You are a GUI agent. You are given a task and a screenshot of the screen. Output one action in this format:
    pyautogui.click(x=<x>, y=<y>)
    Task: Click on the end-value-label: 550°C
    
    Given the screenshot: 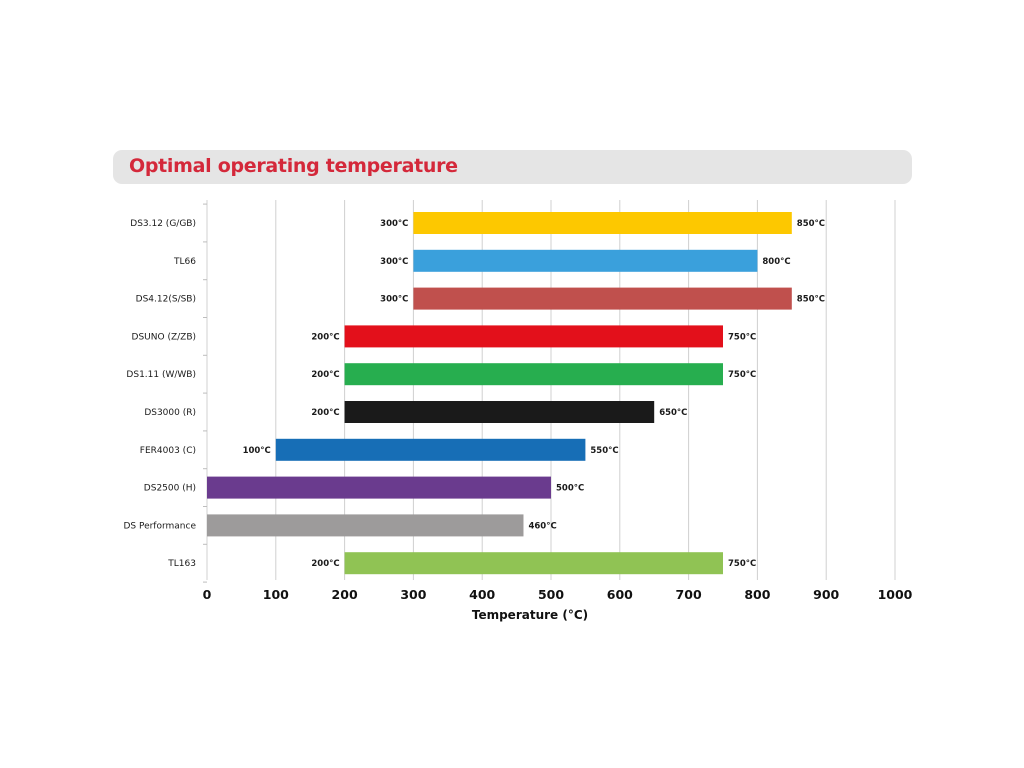 What is the action you would take?
    pyautogui.click(x=604, y=451)
    